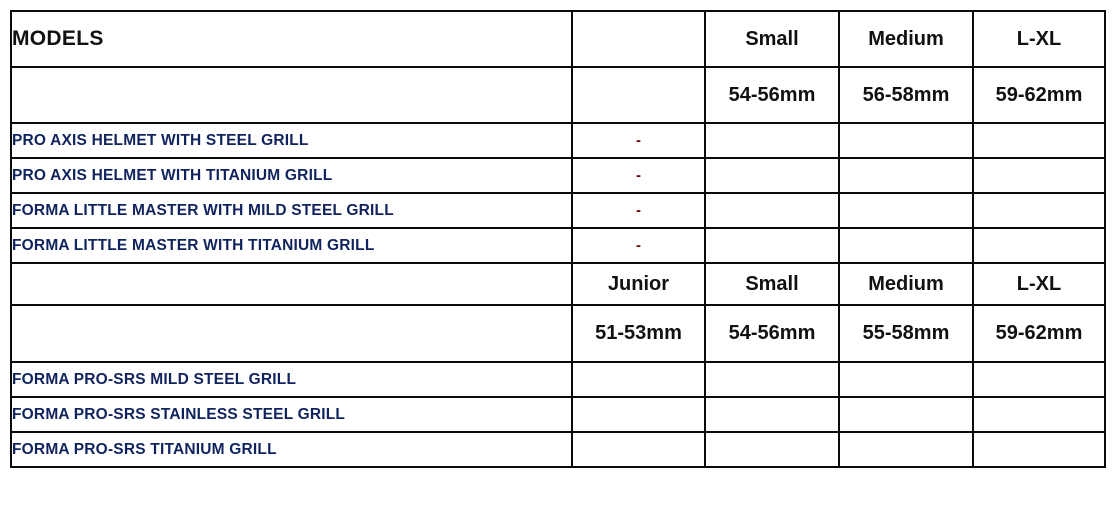  Describe the element at coordinates (772, 333) in the screenshot. I see `block2-range-small: 54-56mm` at that location.